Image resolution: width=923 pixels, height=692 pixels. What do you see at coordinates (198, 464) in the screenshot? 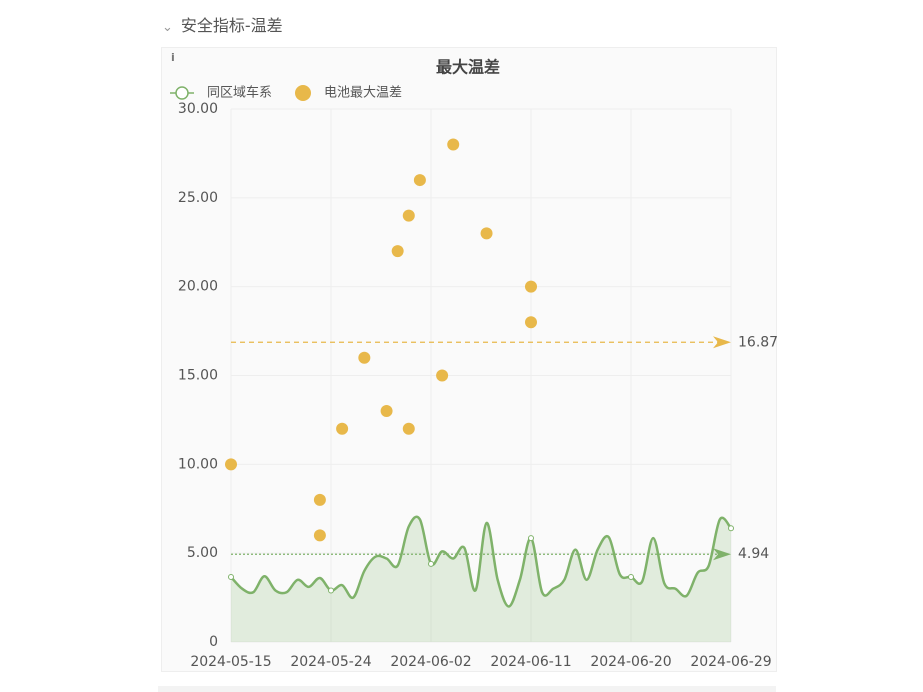
I see `y-tick-label: 10.00` at bounding box center [198, 464].